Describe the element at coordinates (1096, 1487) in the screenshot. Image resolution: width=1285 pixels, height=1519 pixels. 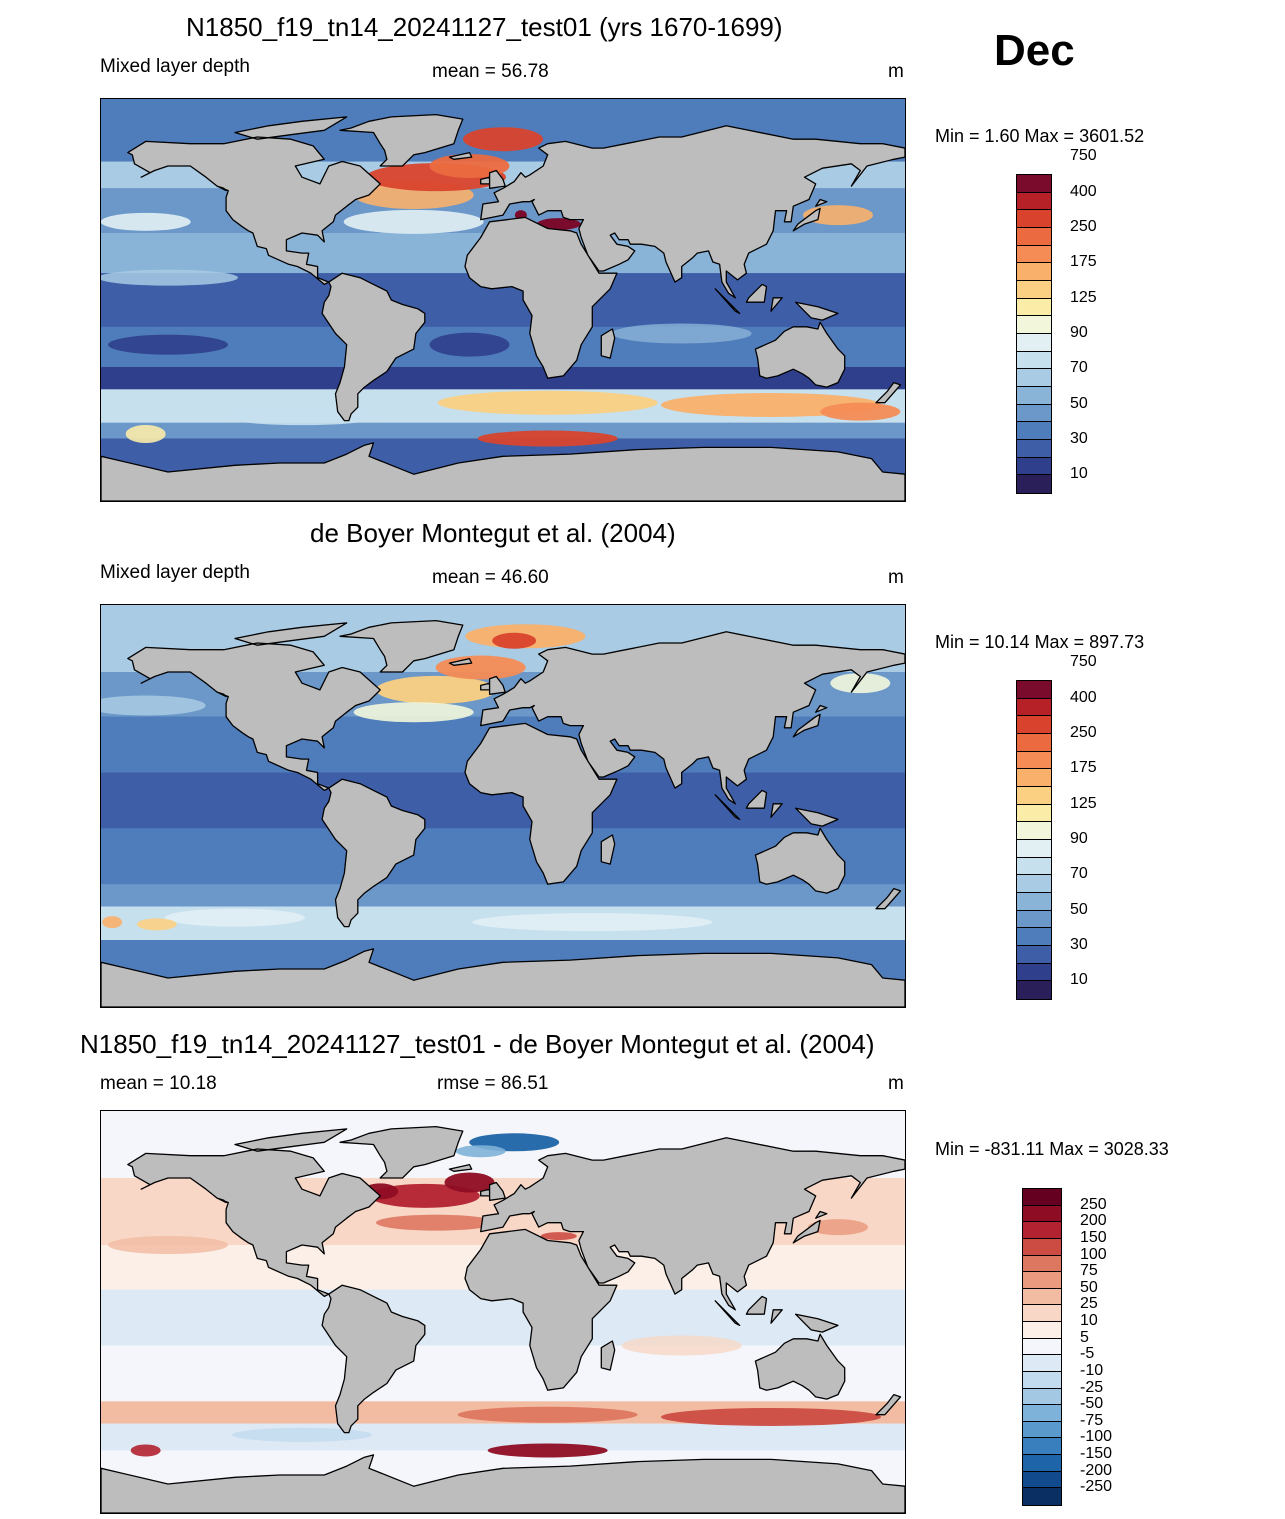
I see `colorbar-tick-label: -250` at that location.